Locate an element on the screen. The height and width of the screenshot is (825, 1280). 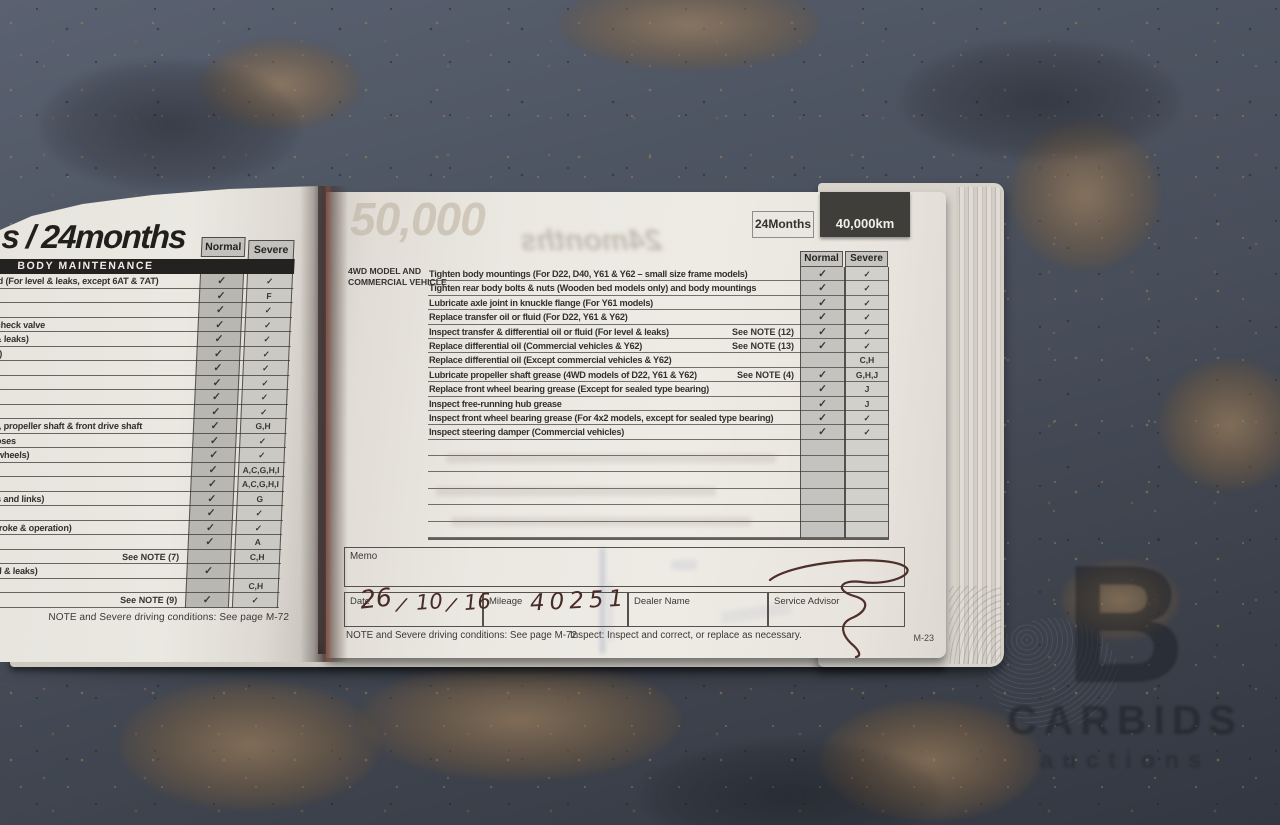
dealer-name-label: Dealer Name is located at coordinates (662, 601).